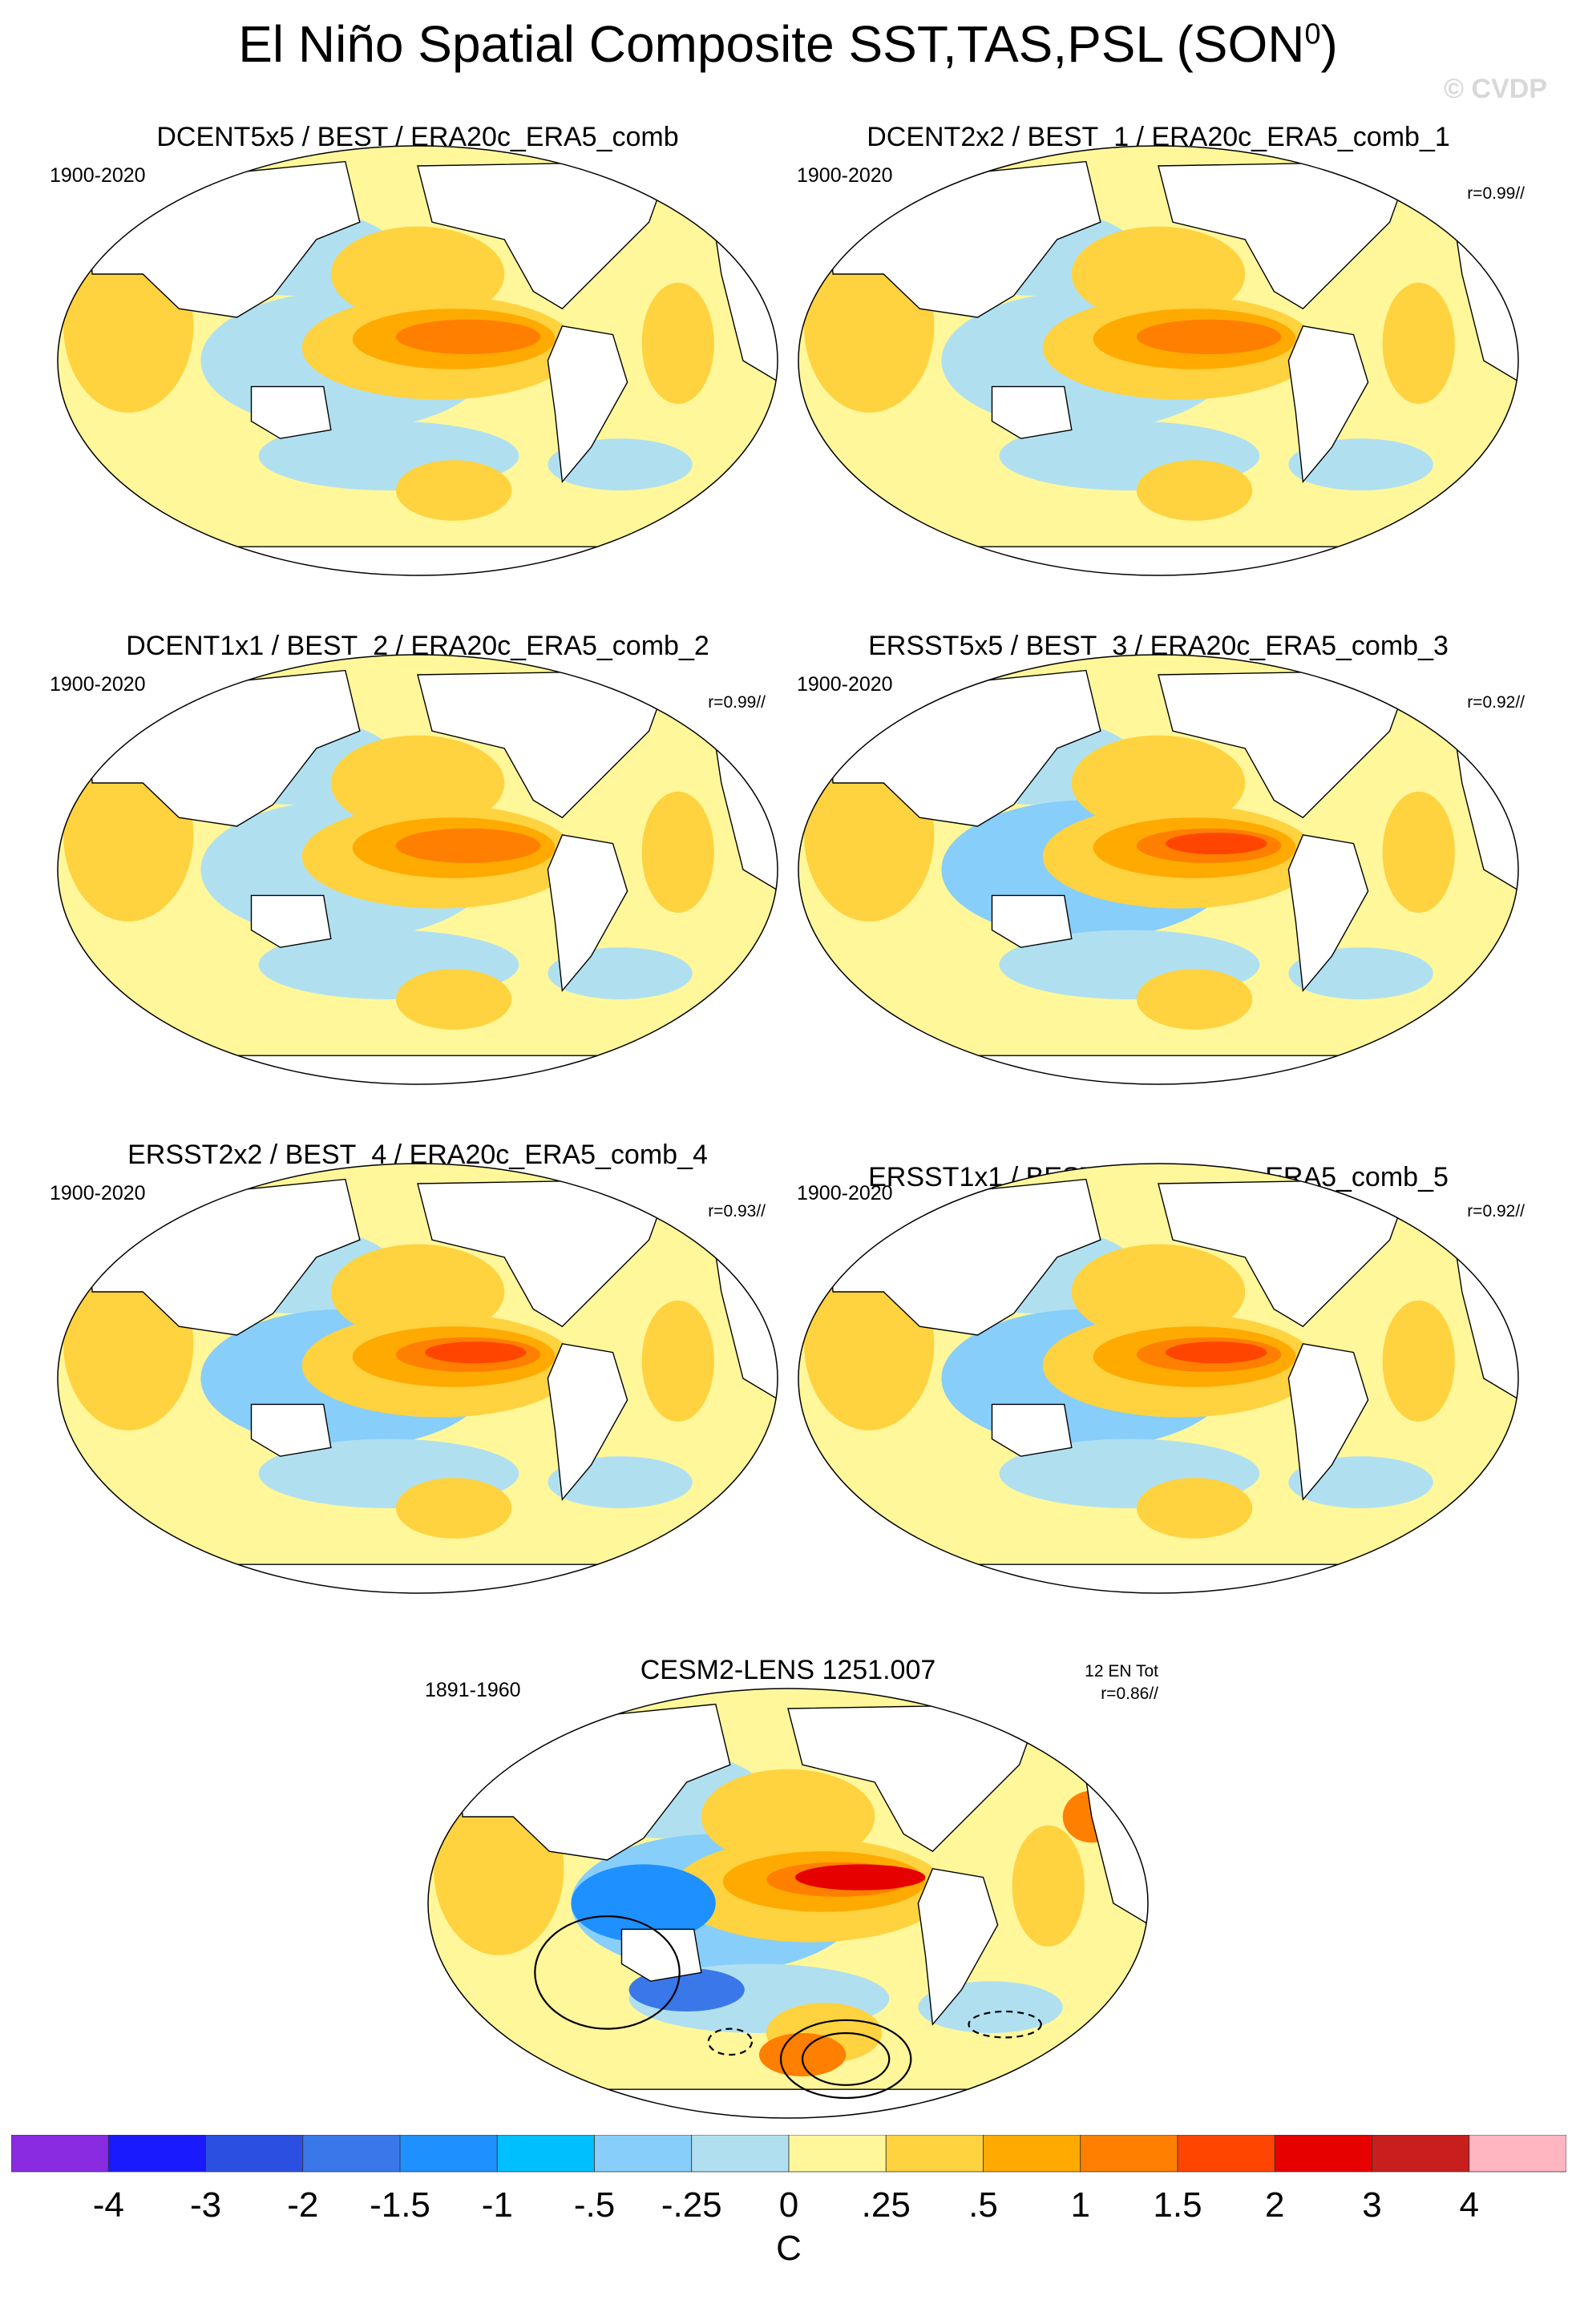  Describe the element at coordinates (302, 2205) in the screenshot. I see `colorbar-tick-label: -2` at that location.